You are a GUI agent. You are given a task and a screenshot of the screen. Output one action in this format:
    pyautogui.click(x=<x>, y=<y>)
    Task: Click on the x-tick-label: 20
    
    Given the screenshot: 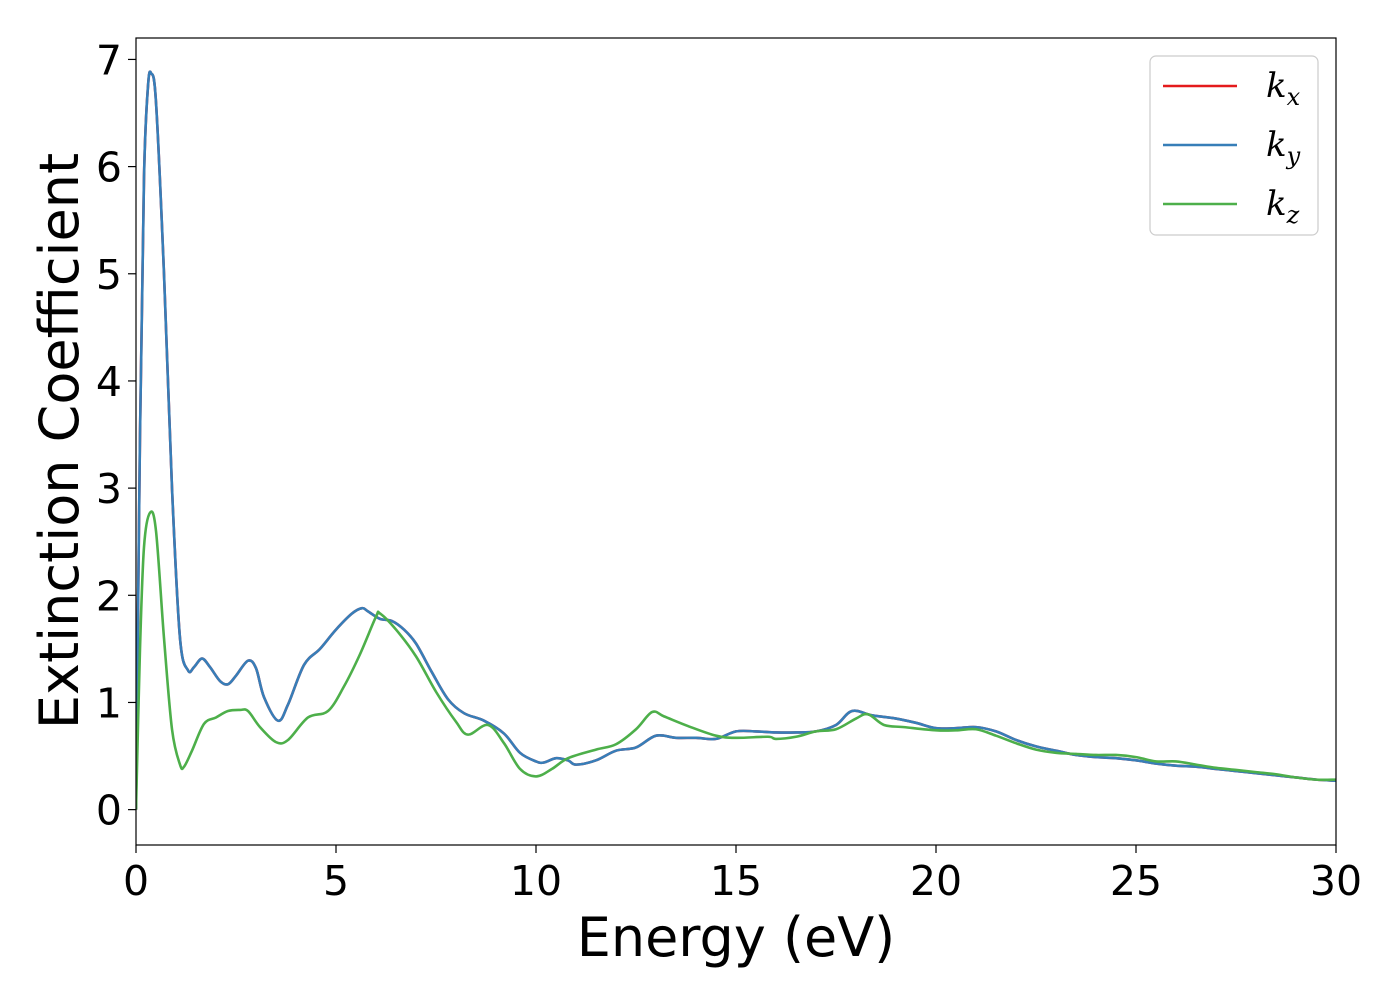 What is the action you would take?
    pyautogui.click(x=936, y=881)
    